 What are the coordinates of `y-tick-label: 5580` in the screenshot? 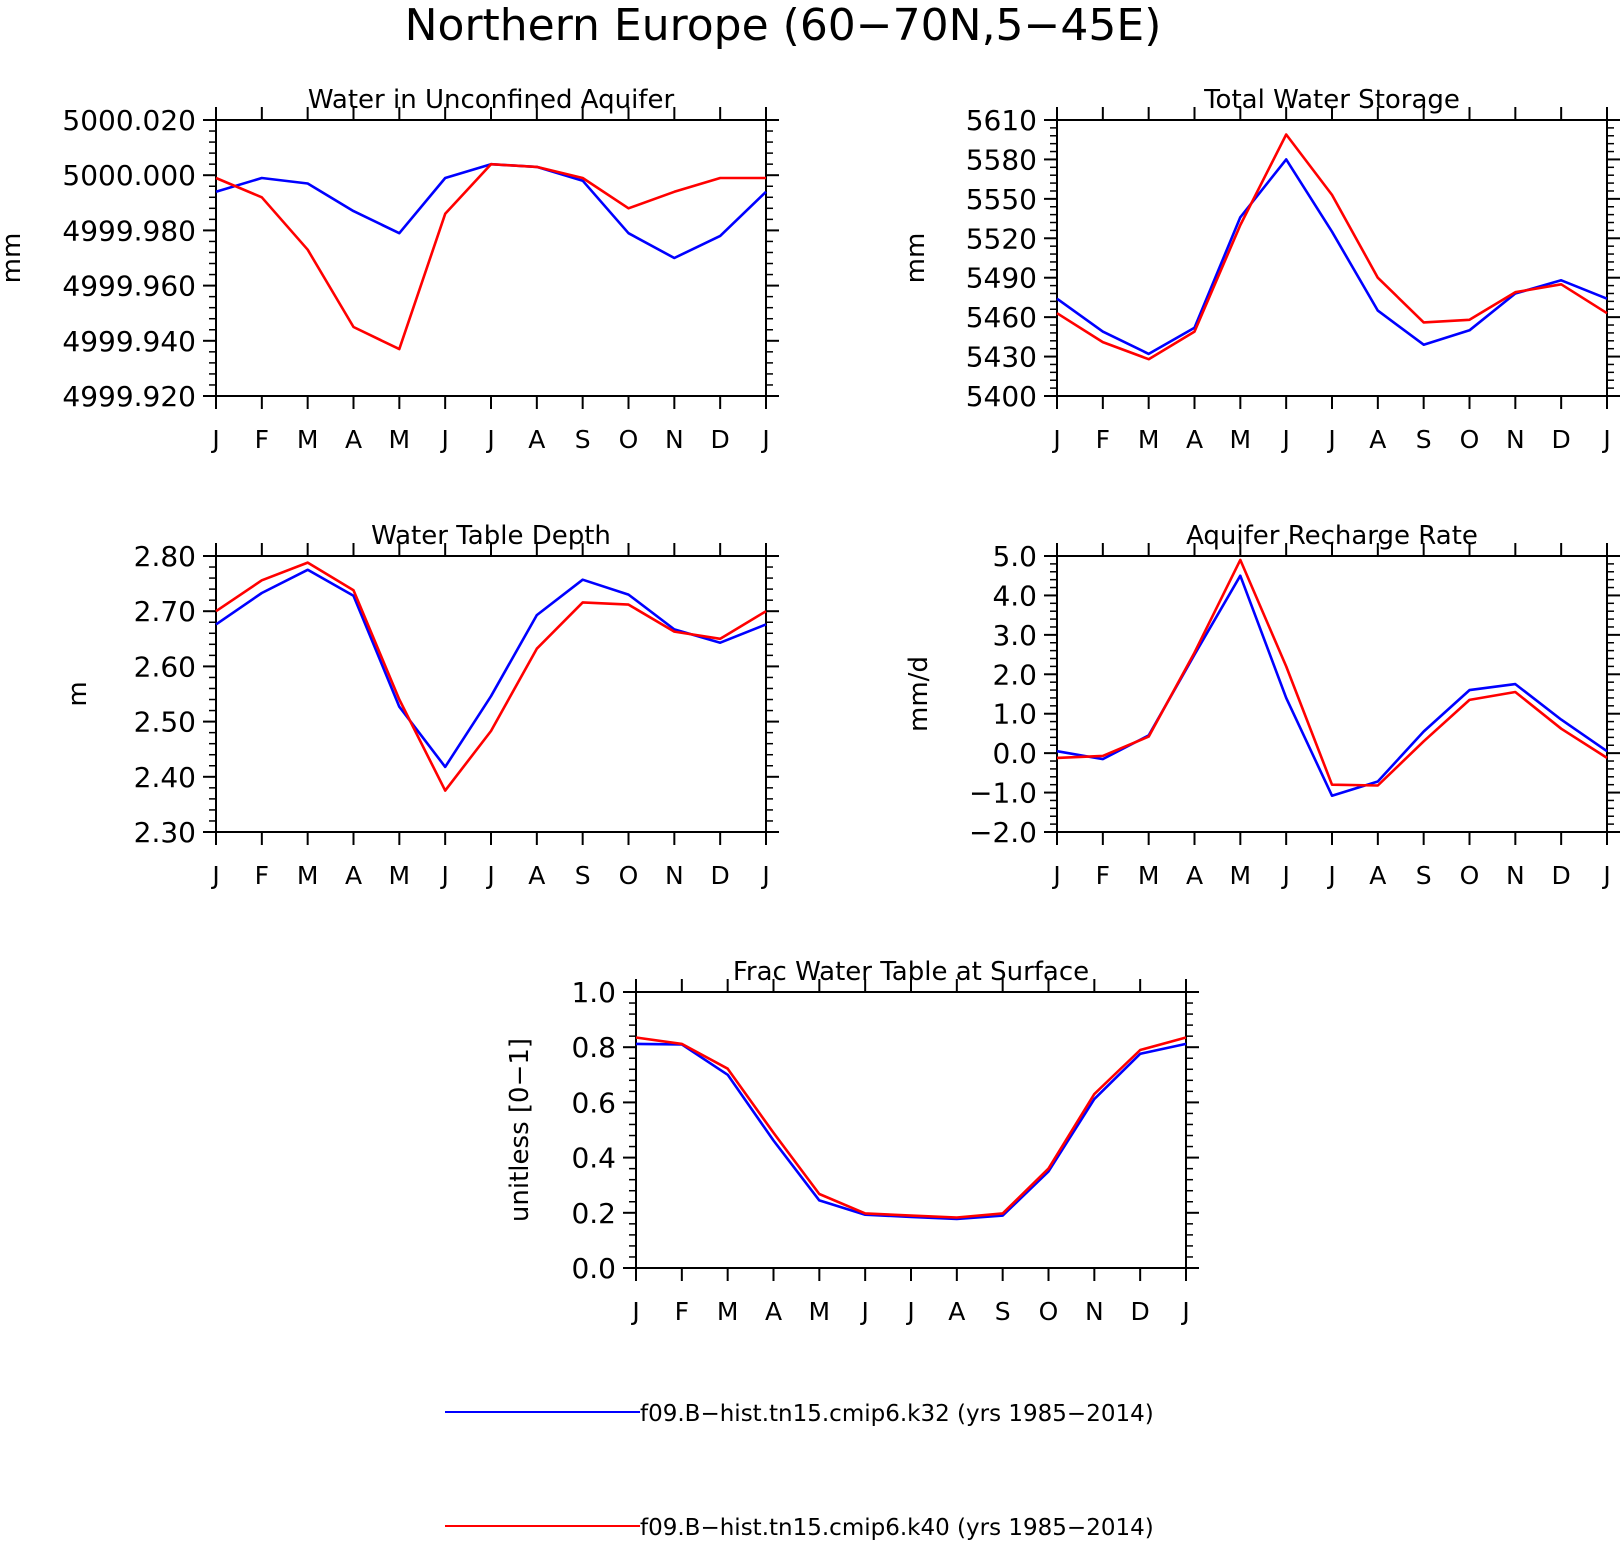 It's located at (1001, 159).